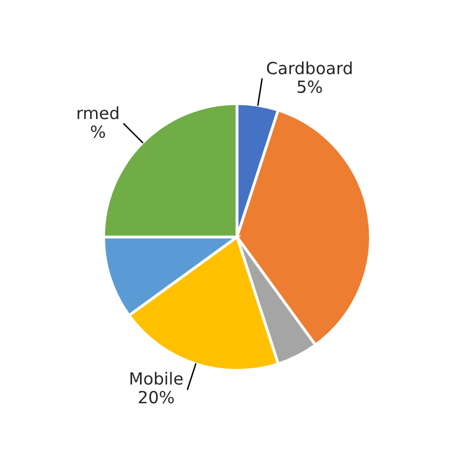  What do you see at coordinates (310, 87) in the screenshot?
I see `data-label: 5%` at bounding box center [310, 87].